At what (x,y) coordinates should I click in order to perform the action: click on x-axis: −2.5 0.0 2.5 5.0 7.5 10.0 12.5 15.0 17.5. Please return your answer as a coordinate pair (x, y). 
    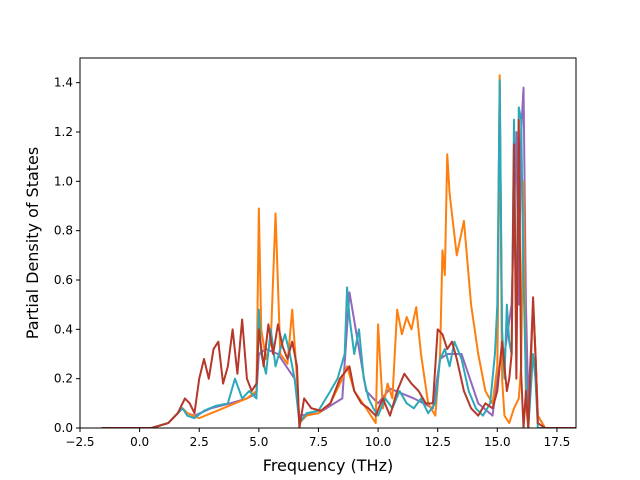
    Looking at the image, I should click on (317, 438).